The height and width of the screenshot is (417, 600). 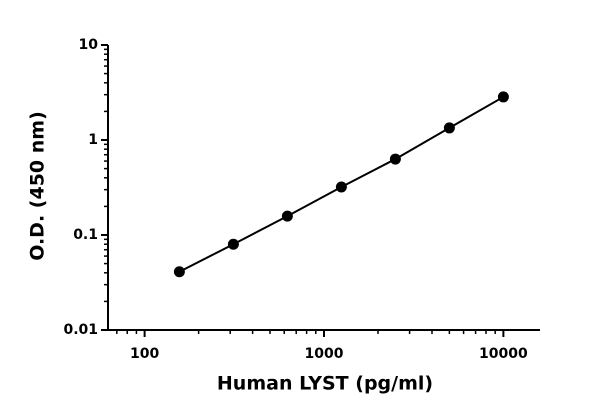 I want to click on y-tick-label: 10, so click(x=89, y=45).